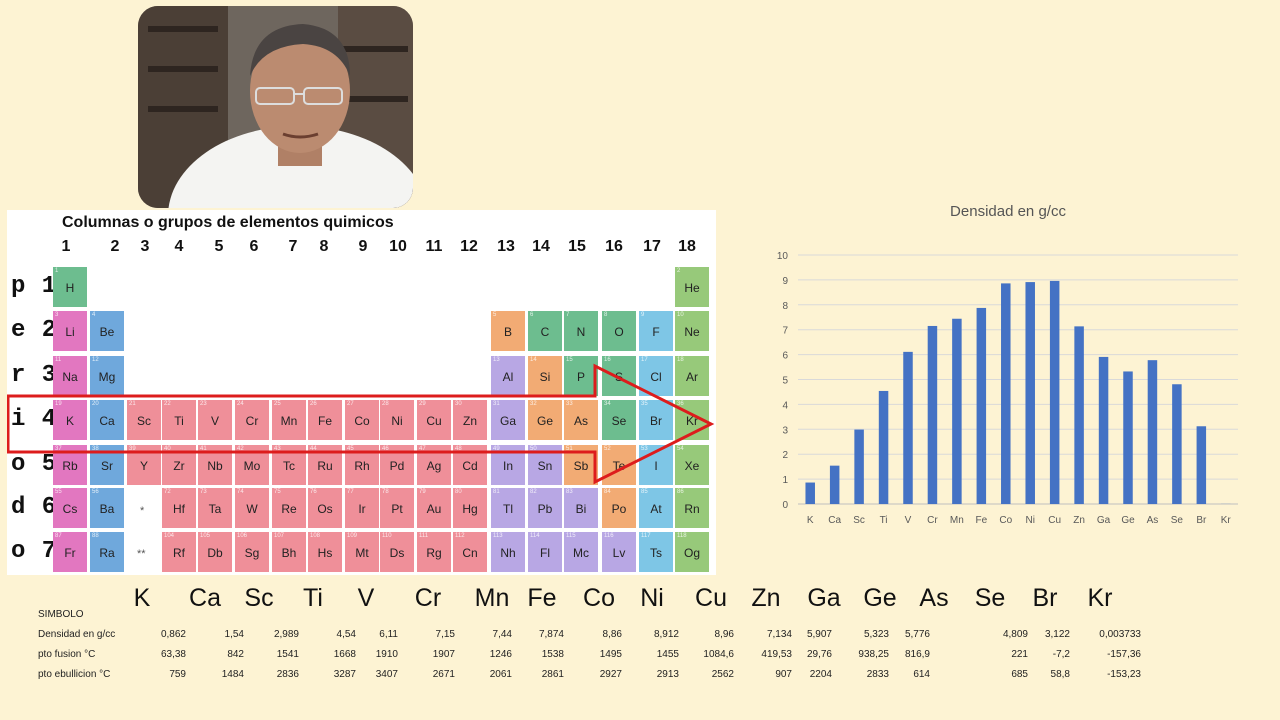  What do you see at coordinates (495, 315) in the screenshot?
I see `atomic-number: 5` at bounding box center [495, 315].